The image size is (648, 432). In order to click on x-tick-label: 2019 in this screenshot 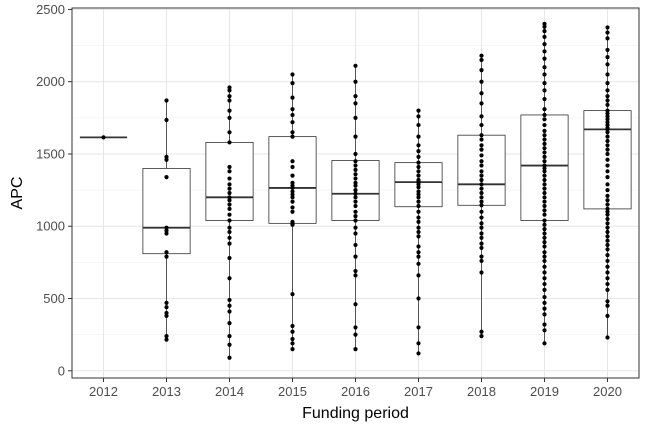, I will do `click(544, 391)`.